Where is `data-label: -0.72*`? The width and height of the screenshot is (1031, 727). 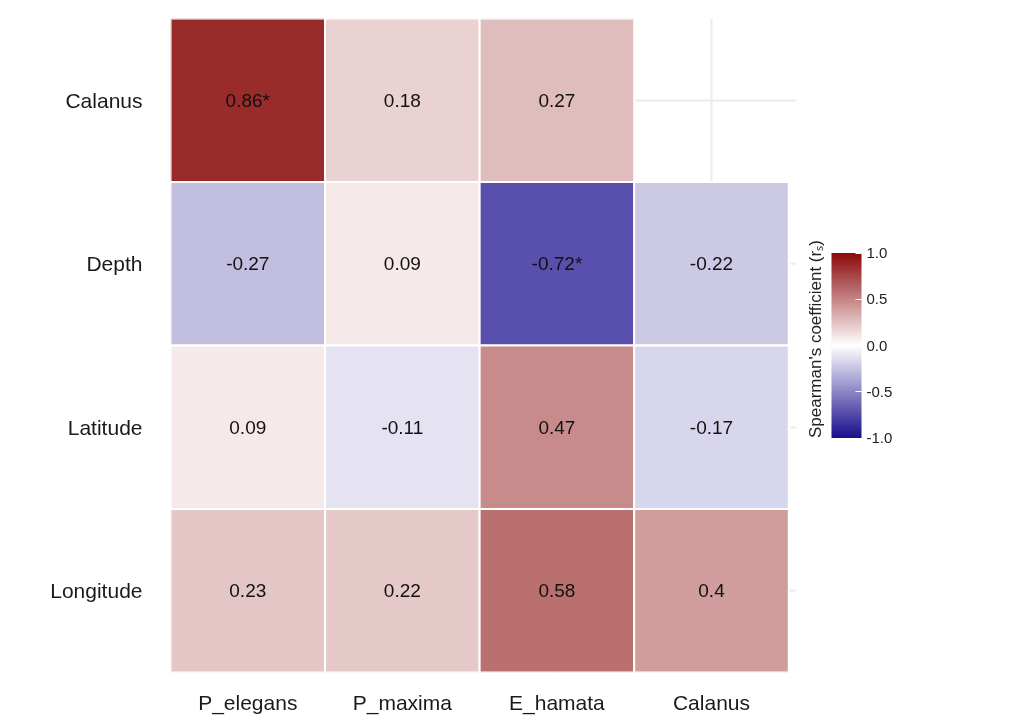 data-label: -0.72* is located at coordinates (557, 264).